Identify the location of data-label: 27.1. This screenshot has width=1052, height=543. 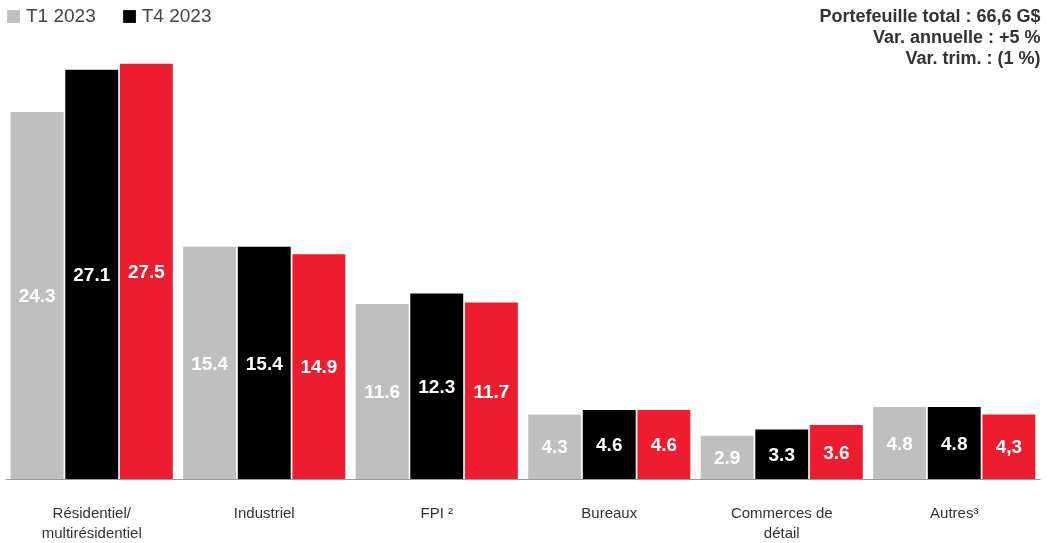
(92, 275).